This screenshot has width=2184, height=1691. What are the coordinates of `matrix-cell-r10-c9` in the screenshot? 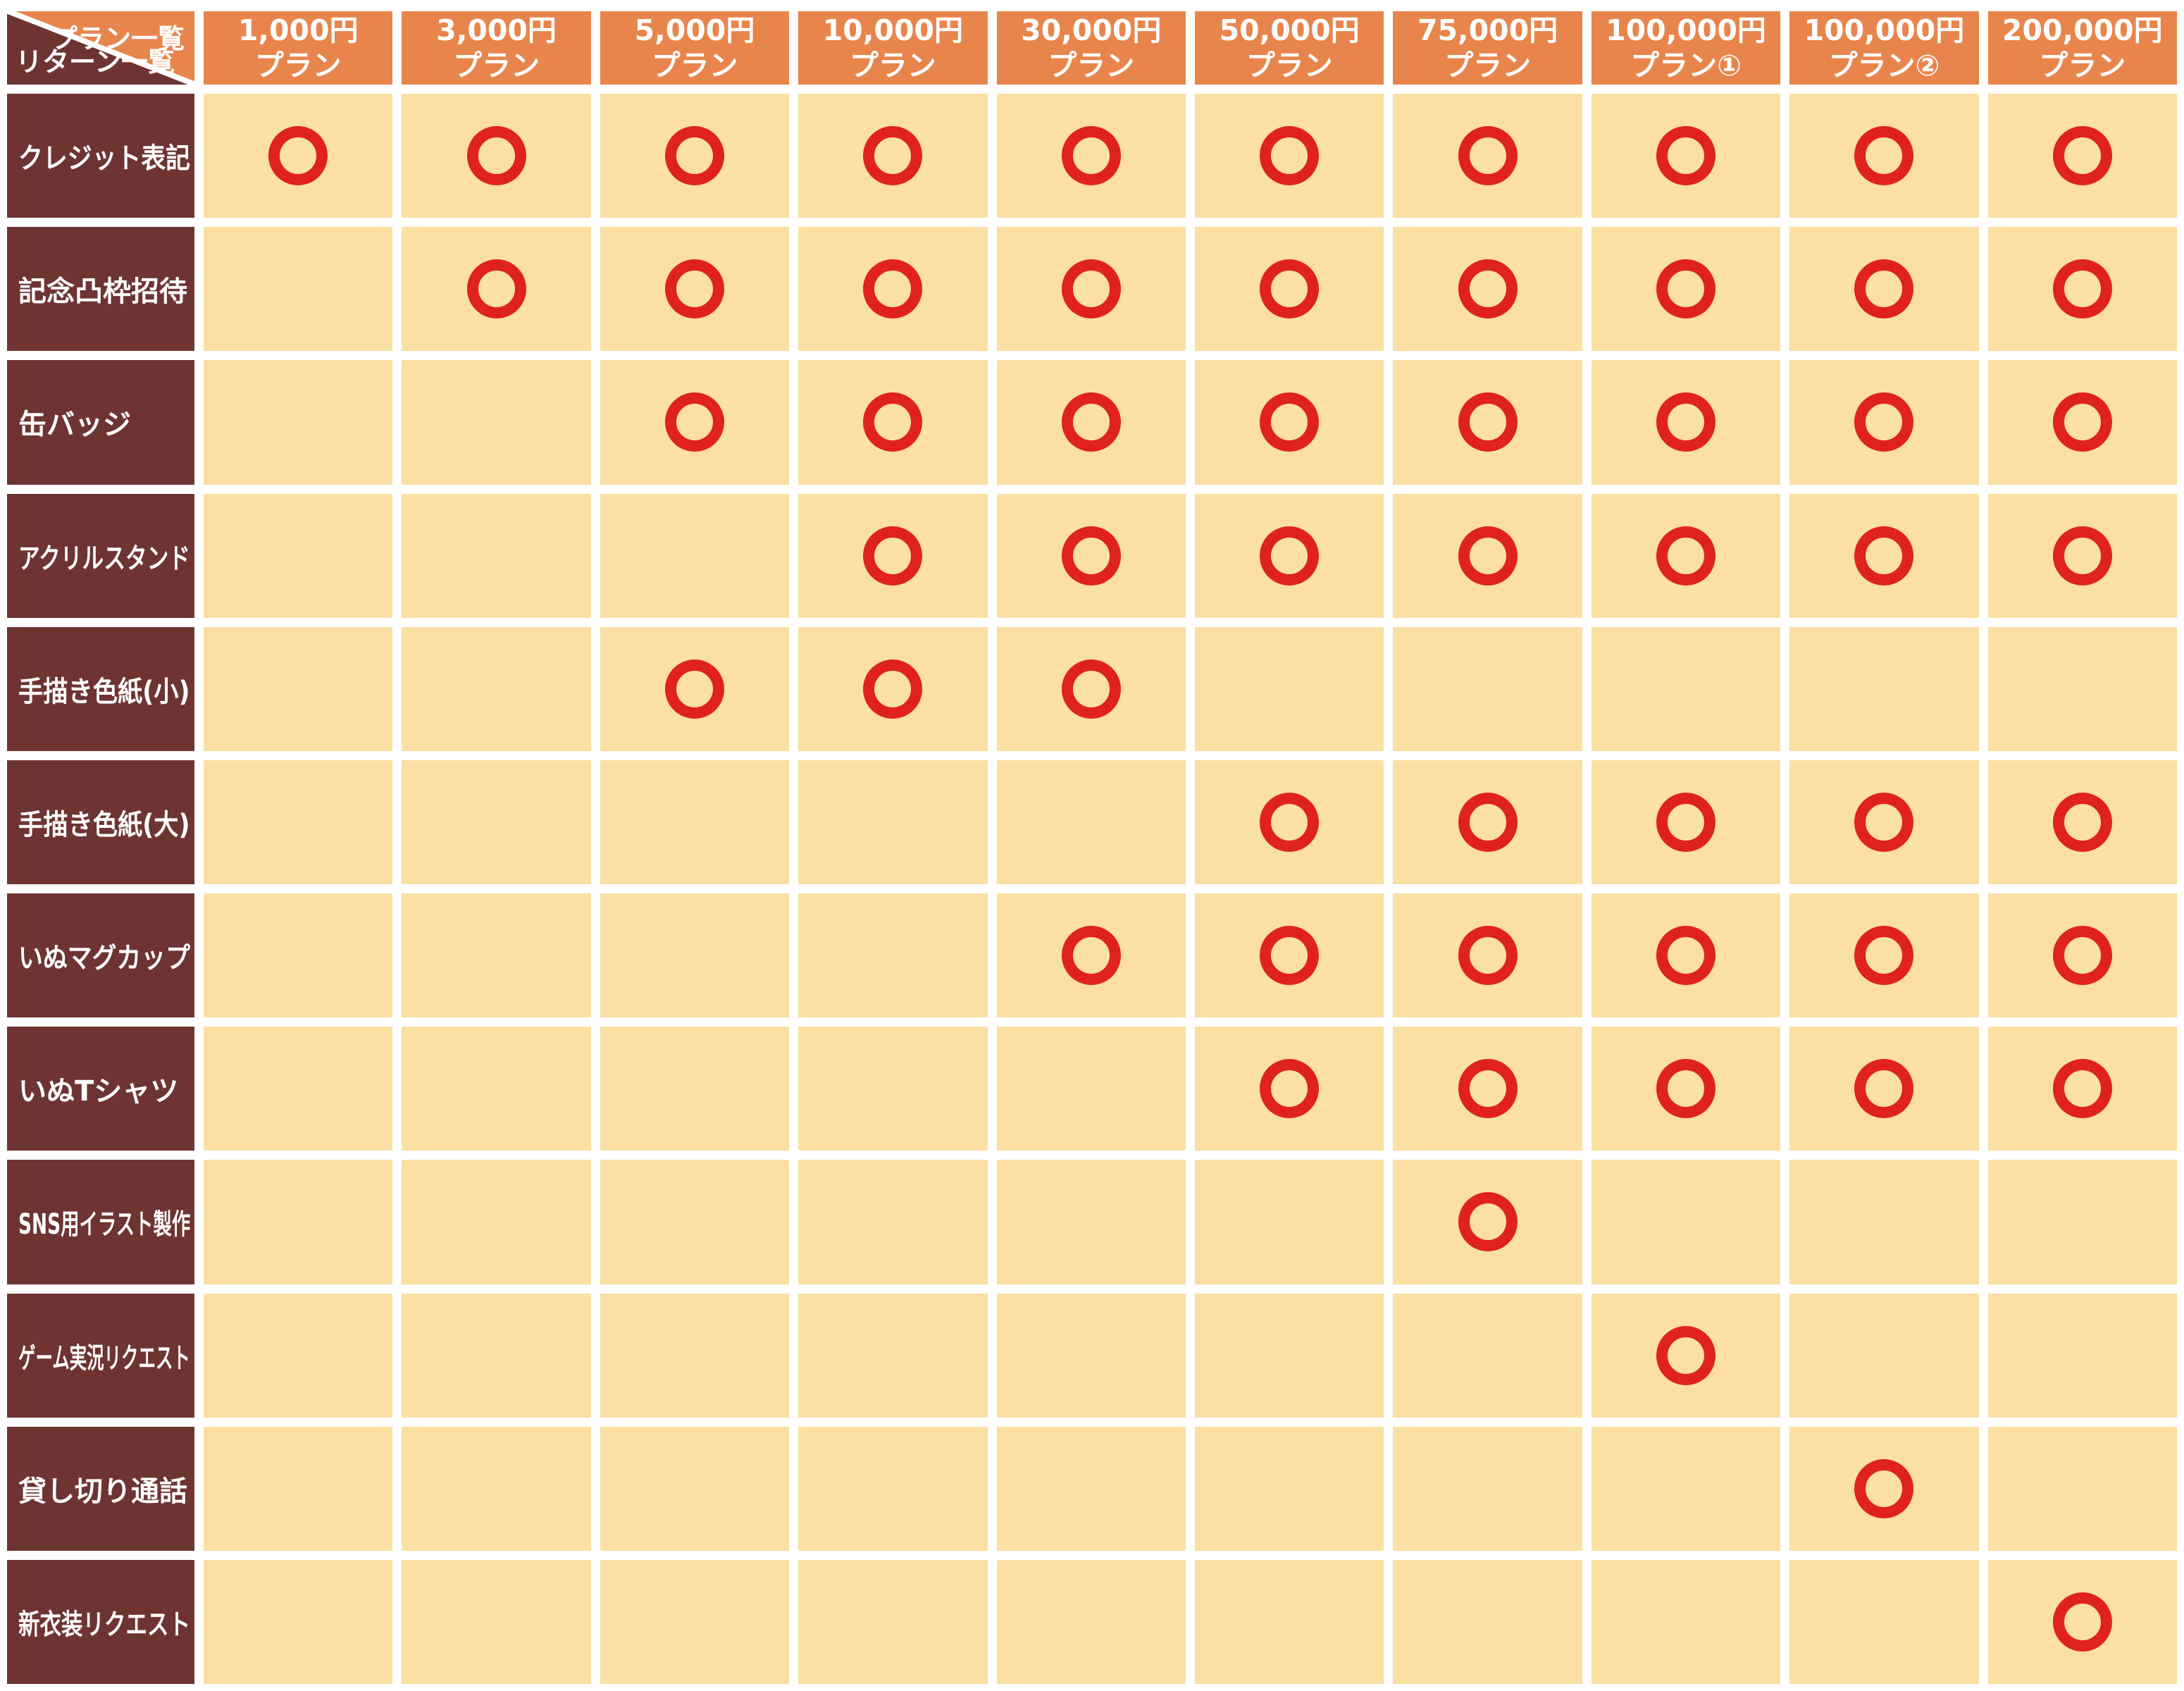 It's located at (1884, 1356).